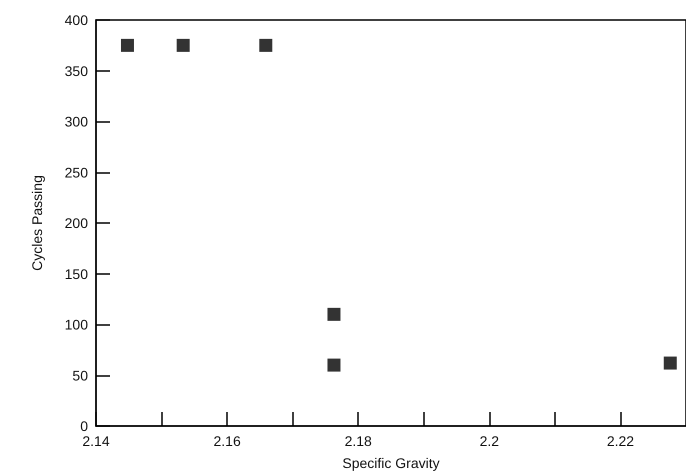  What do you see at coordinates (80, 375) in the screenshot?
I see `y-tick-label: 50` at bounding box center [80, 375].